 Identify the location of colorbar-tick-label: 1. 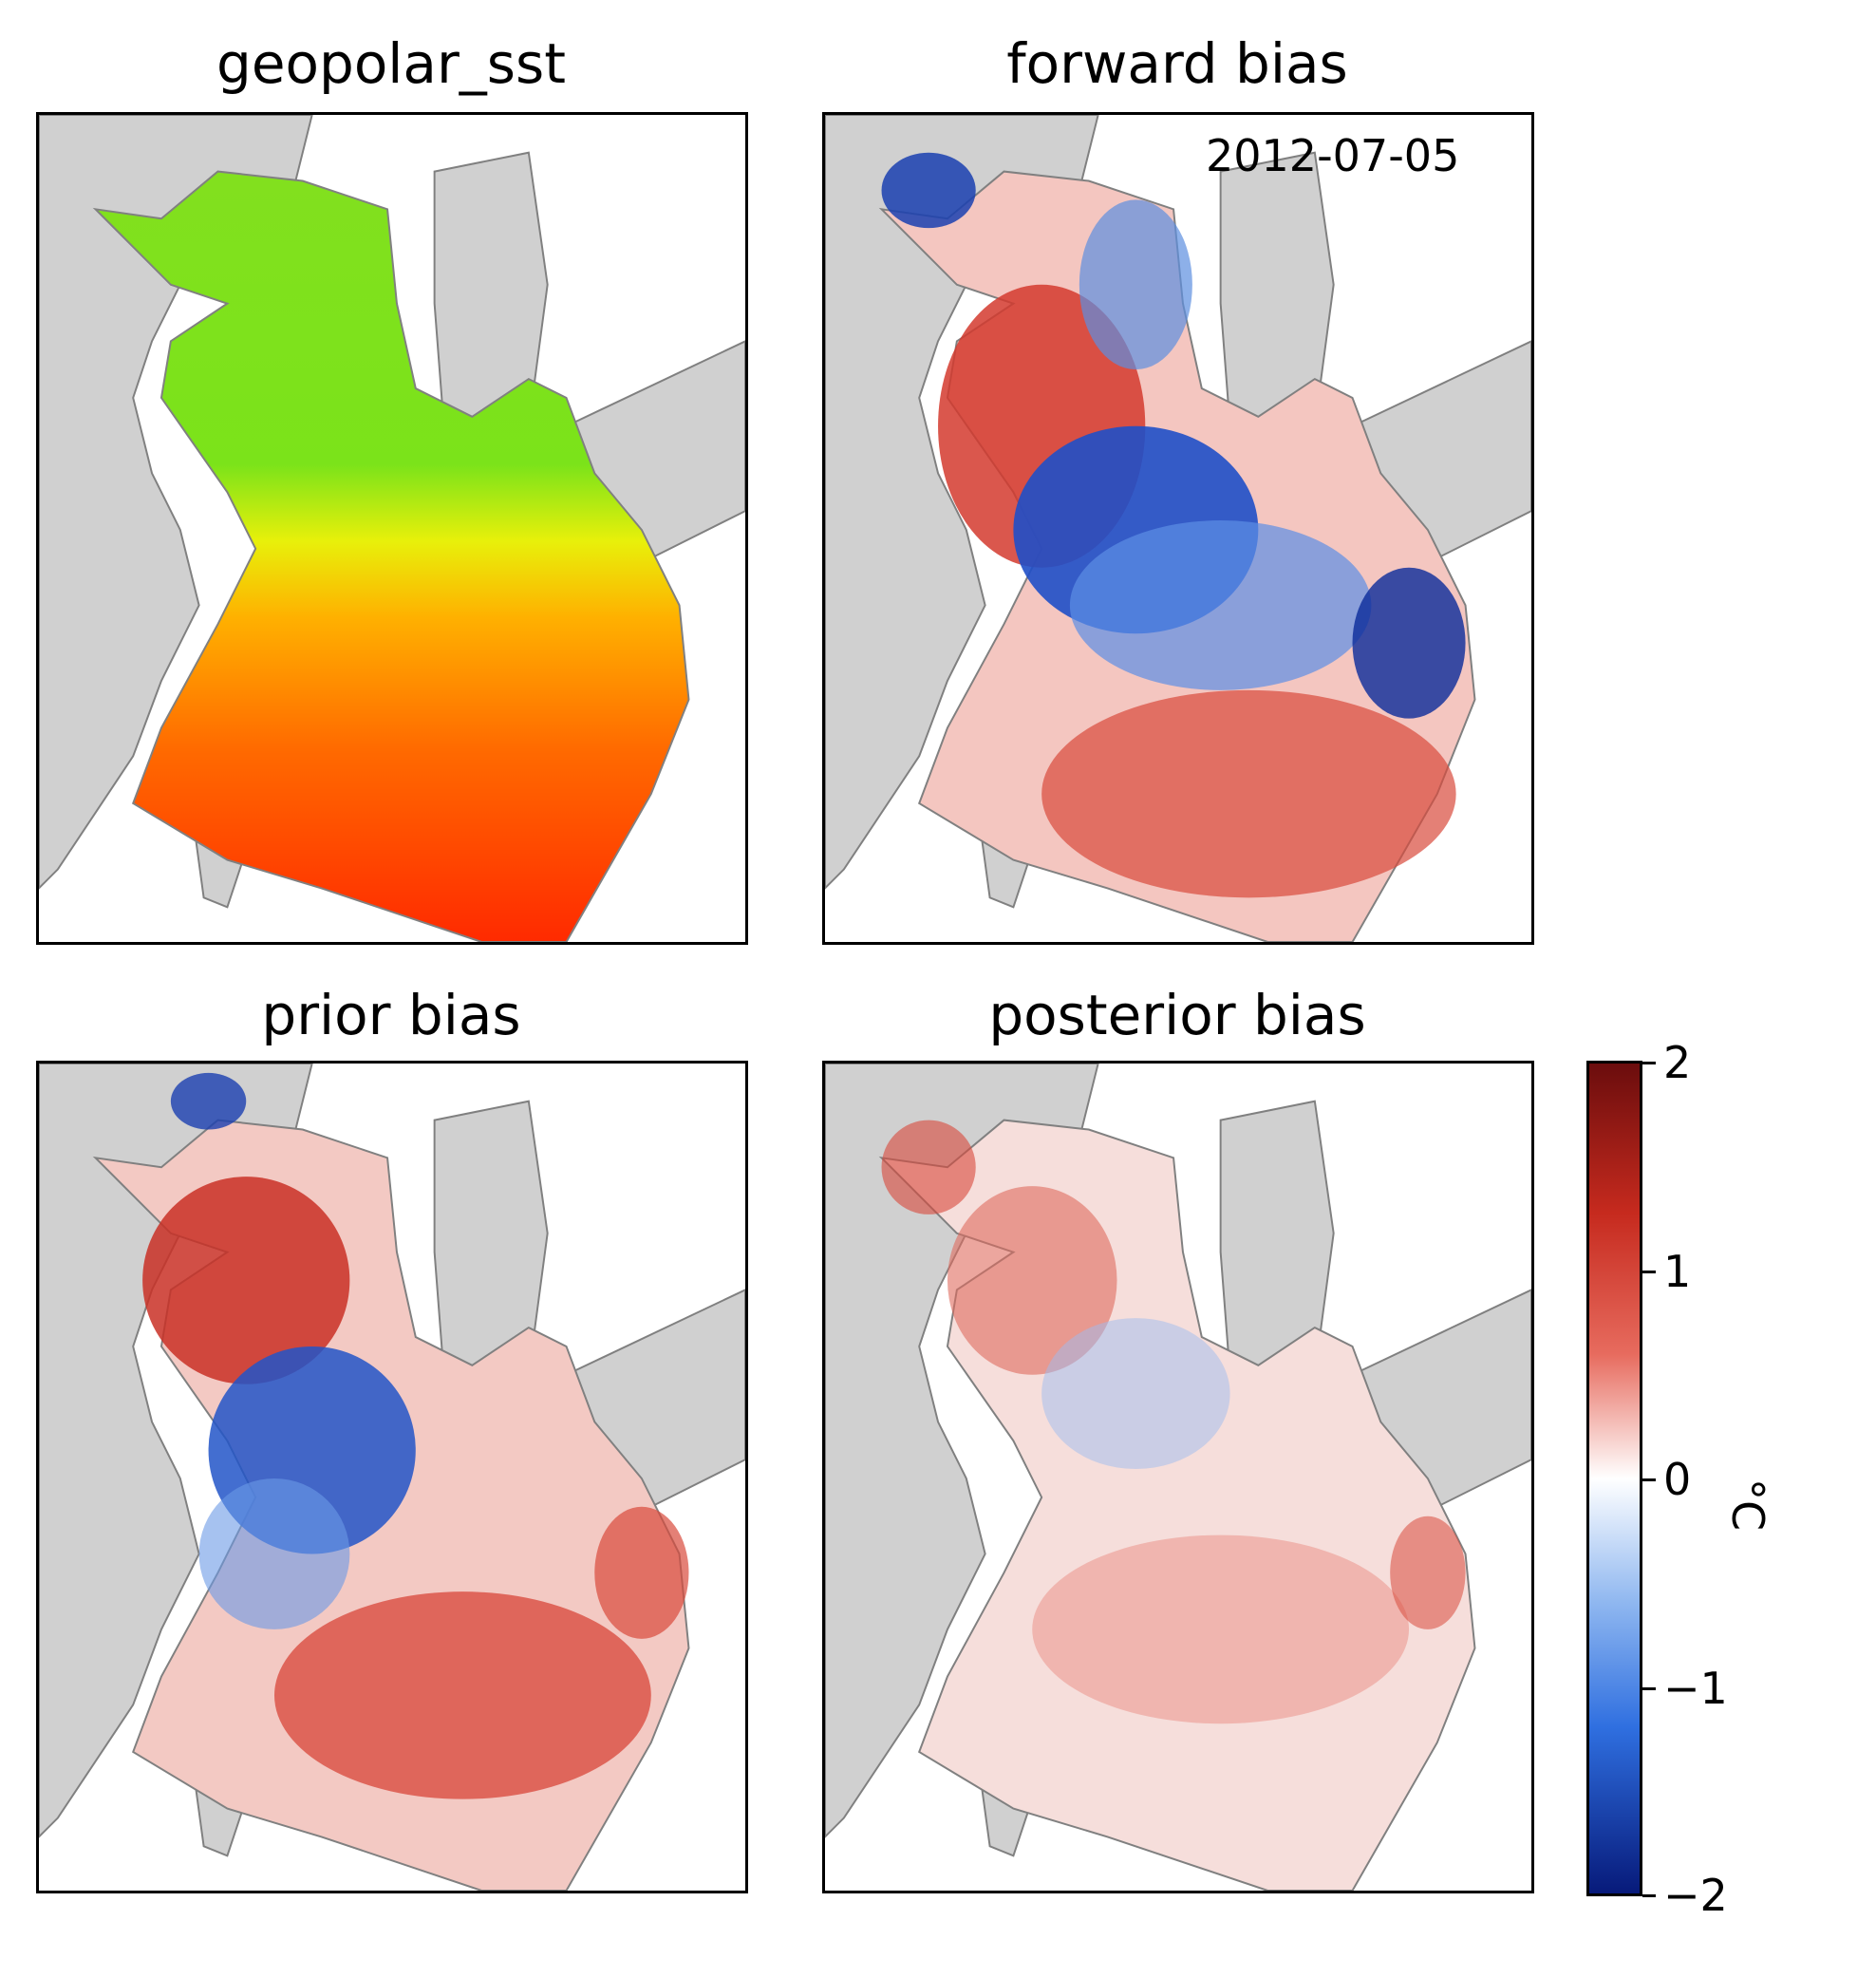
(1677, 1271).